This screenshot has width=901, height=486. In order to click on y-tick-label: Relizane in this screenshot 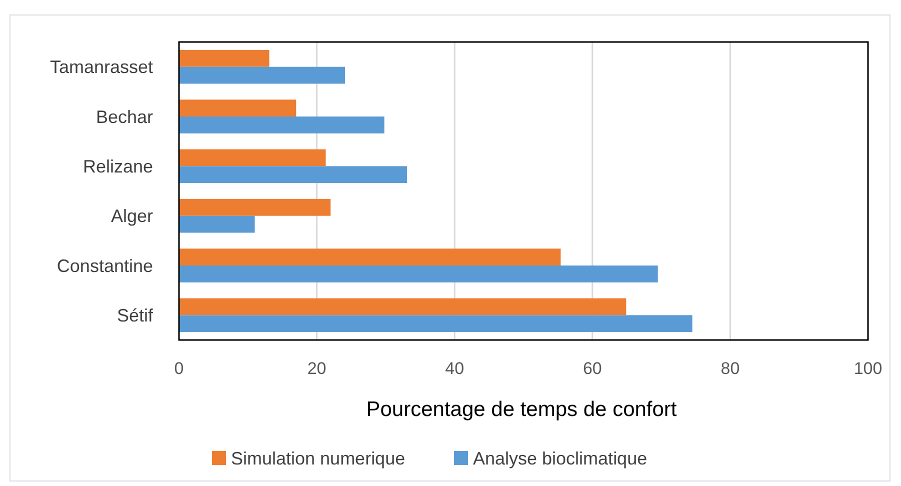, I will do `click(117, 166)`.